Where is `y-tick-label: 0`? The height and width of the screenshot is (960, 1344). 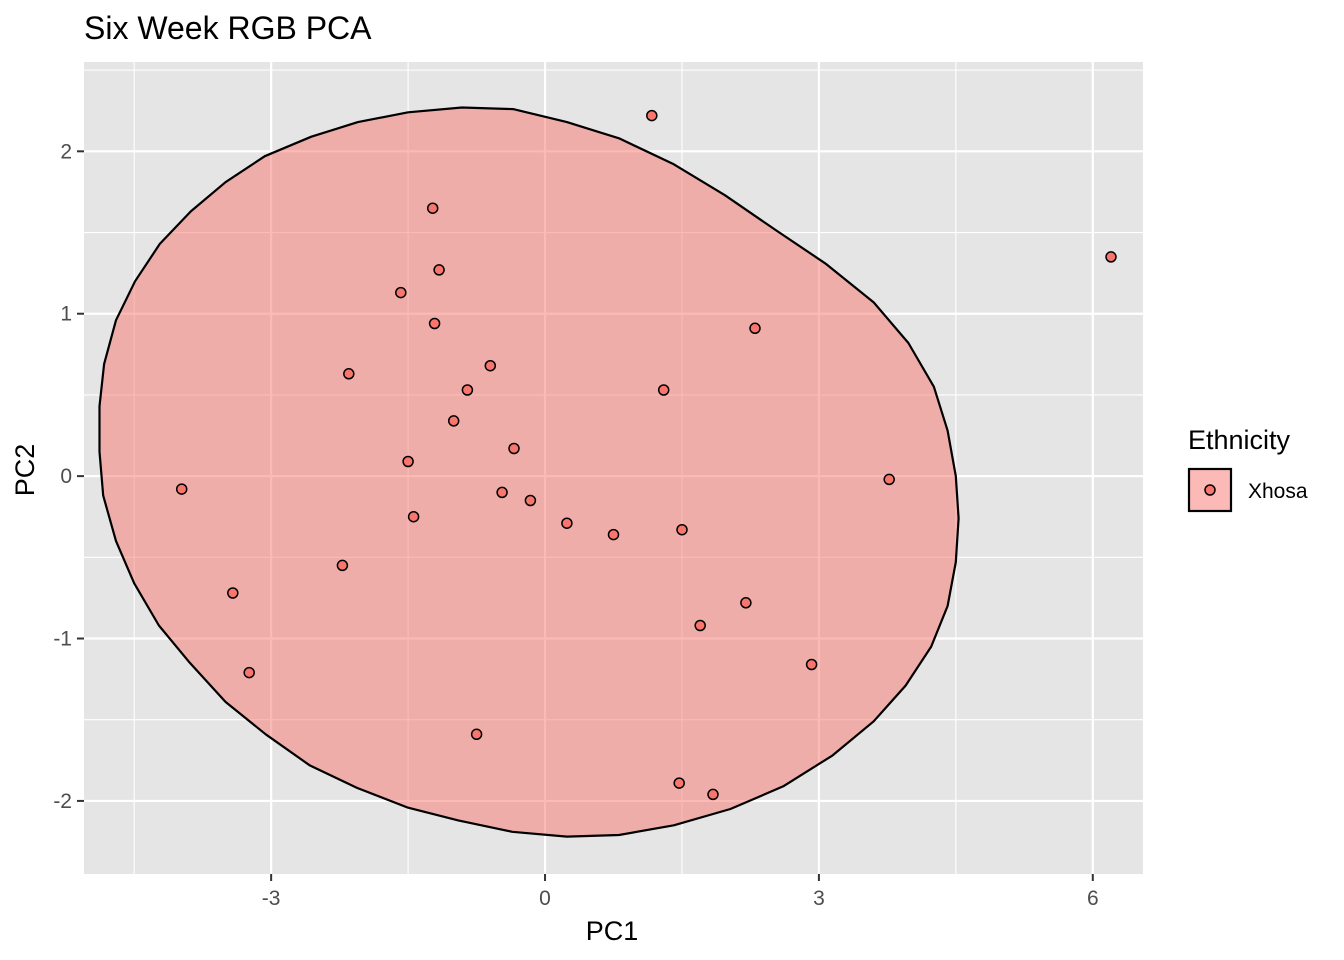
y-tick-label: 0 is located at coordinates (66, 476).